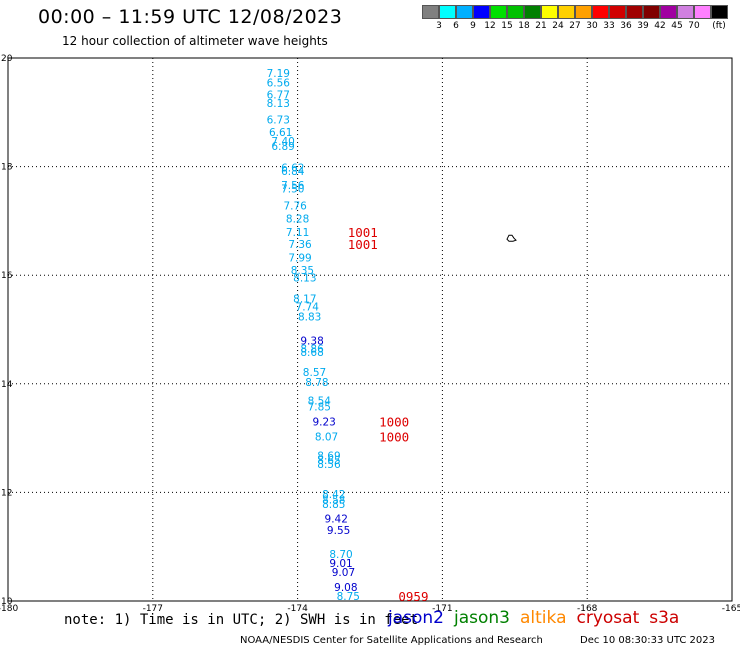  I want to click on wave-height-label: 7.50, so click(292, 189).